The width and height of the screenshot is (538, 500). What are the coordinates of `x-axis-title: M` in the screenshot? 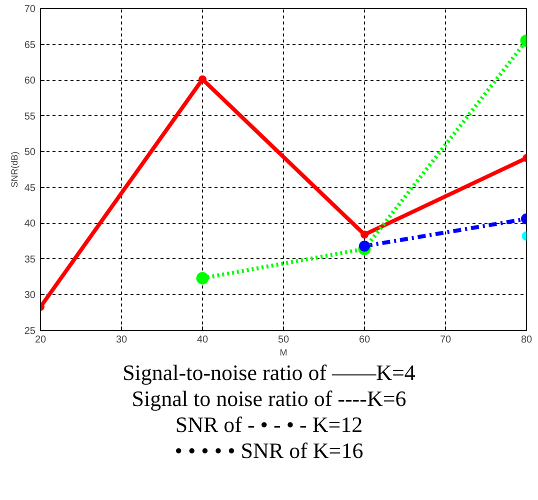 It's located at (284, 353).